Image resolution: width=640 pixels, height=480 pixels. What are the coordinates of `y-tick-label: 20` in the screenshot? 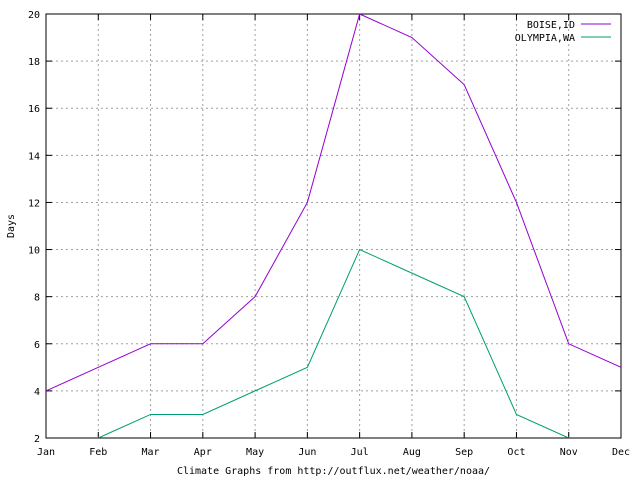 It's located at (34, 15).